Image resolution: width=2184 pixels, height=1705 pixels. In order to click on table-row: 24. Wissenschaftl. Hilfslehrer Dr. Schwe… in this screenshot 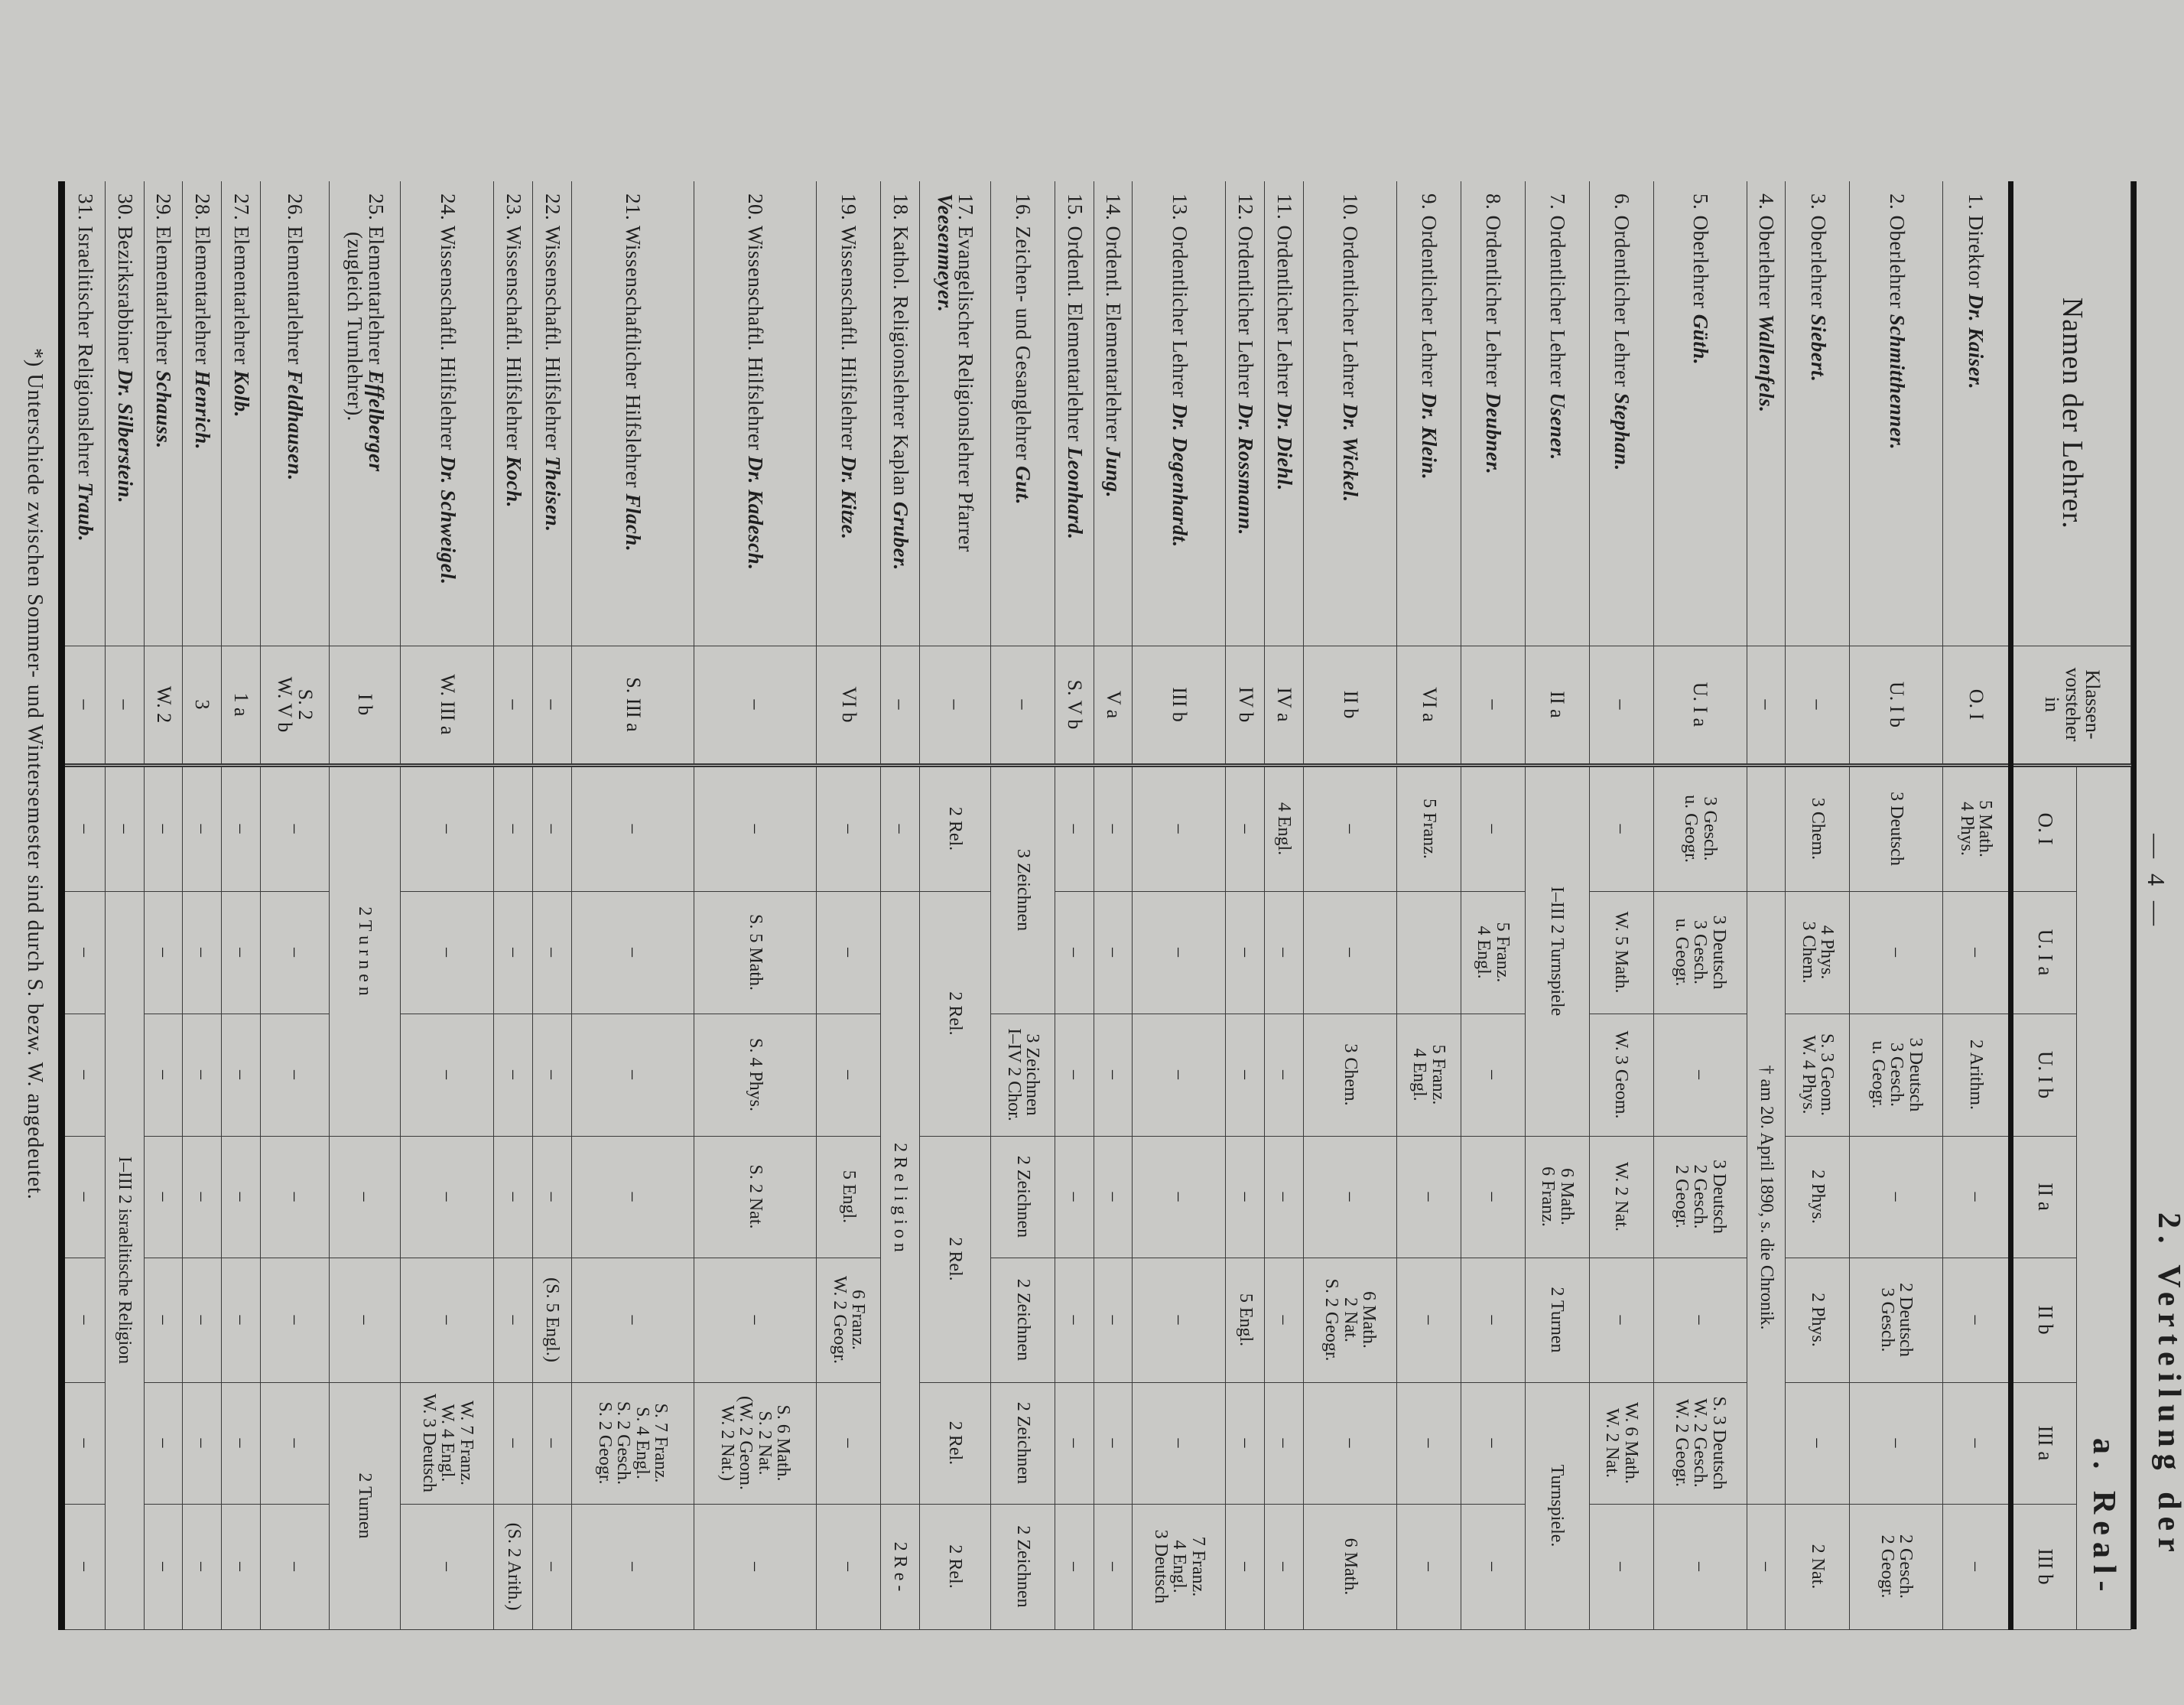, I will do `click(447, 905)`.